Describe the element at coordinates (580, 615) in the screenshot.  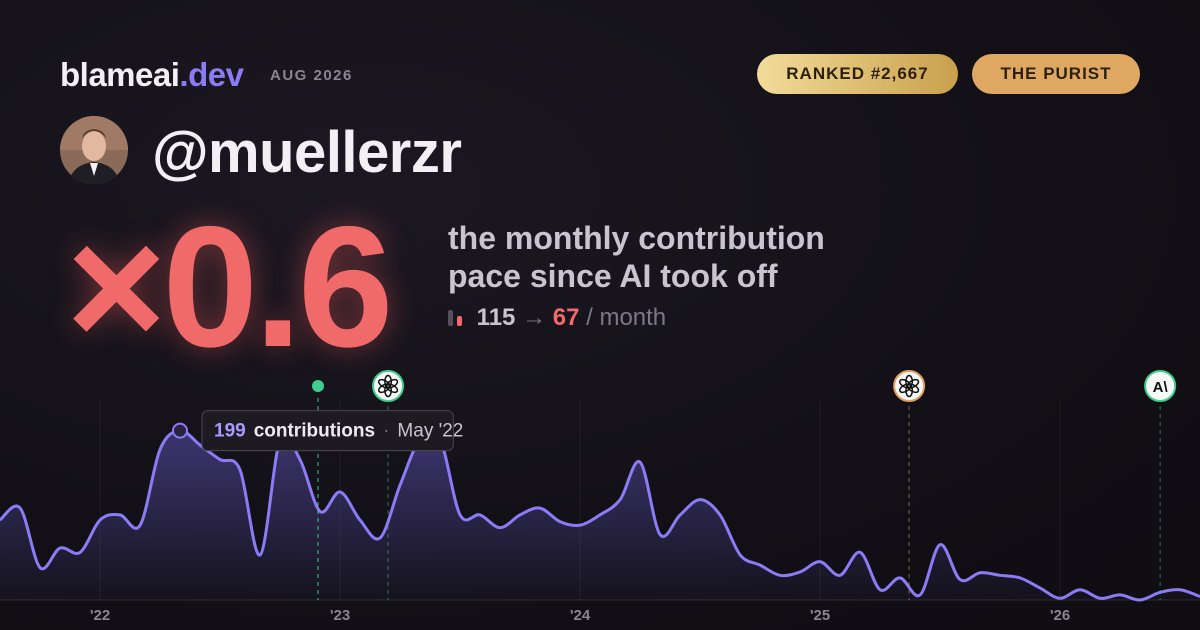
I see `x-tick-label: '24` at that location.